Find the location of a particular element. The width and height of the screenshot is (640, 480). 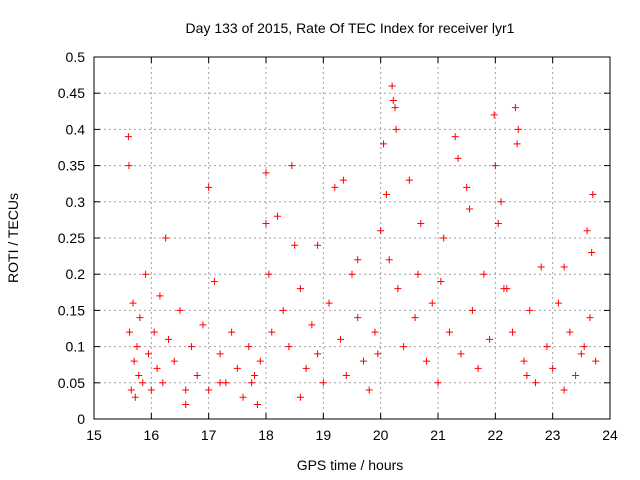

y-tick-label: 0.35 is located at coordinates (71, 166).